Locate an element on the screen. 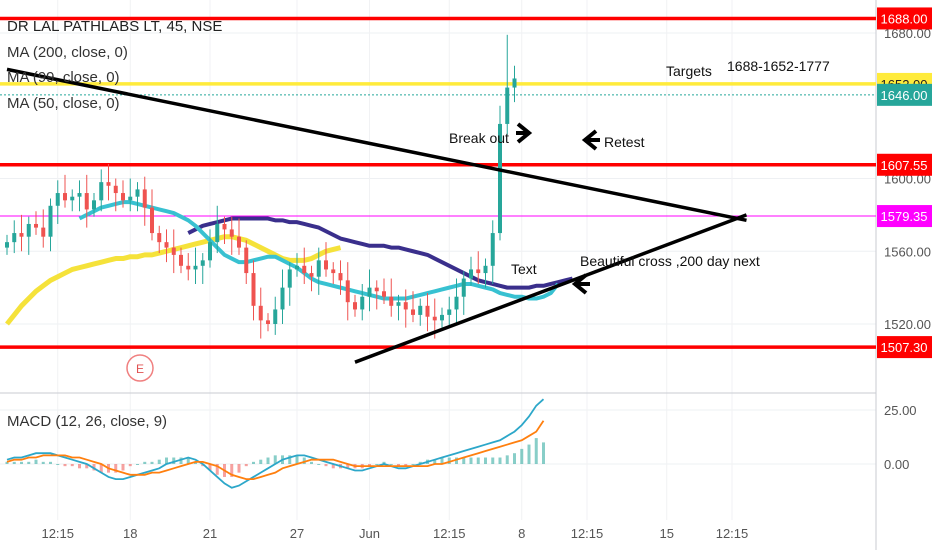 This screenshot has height=550, width=932. cross-arrow-icon is located at coordinates (580, 284).